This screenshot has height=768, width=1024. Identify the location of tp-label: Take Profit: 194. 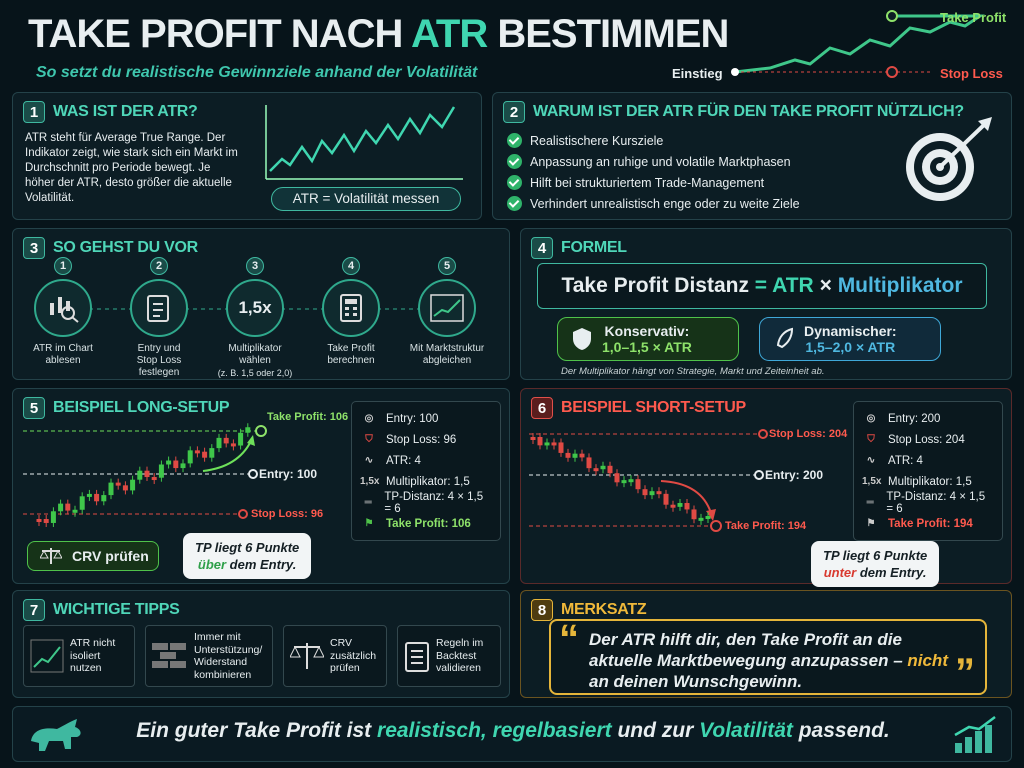
(766, 526).